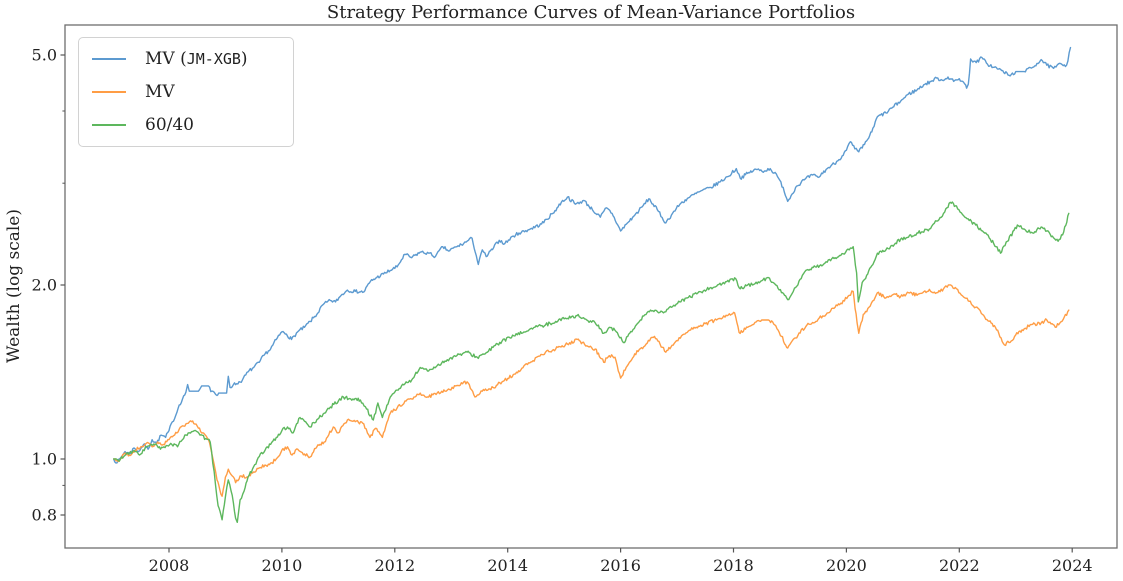 This screenshot has height=581, width=1123. What do you see at coordinates (733, 565) in the screenshot?
I see `x-tick-label: 2018` at bounding box center [733, 565].